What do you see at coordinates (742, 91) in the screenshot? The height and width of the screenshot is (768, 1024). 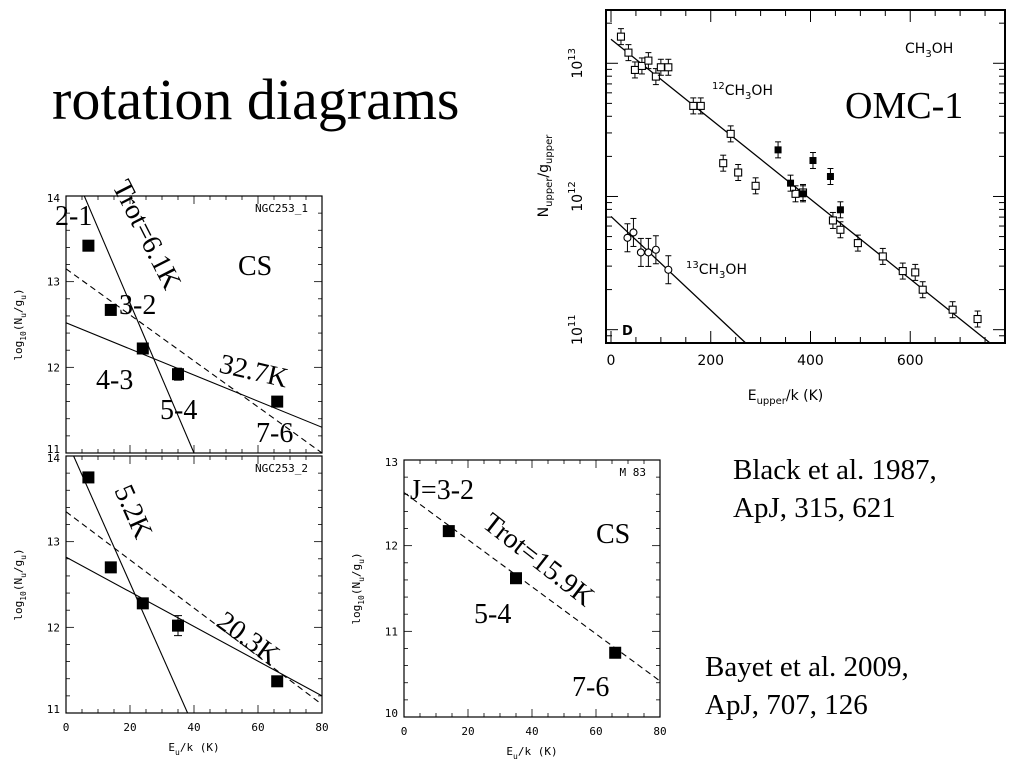 I see `series-label: 12CH3OH` at bounding box center [742, 91].